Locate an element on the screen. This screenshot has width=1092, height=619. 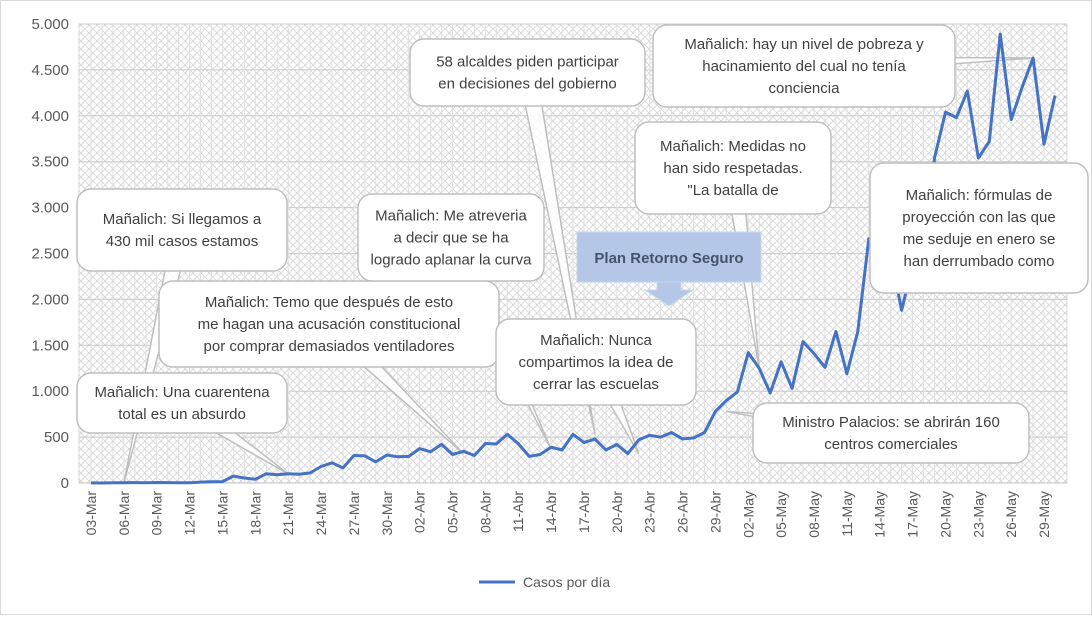
callout-text: conciencia is located at coordinates (805, 88).